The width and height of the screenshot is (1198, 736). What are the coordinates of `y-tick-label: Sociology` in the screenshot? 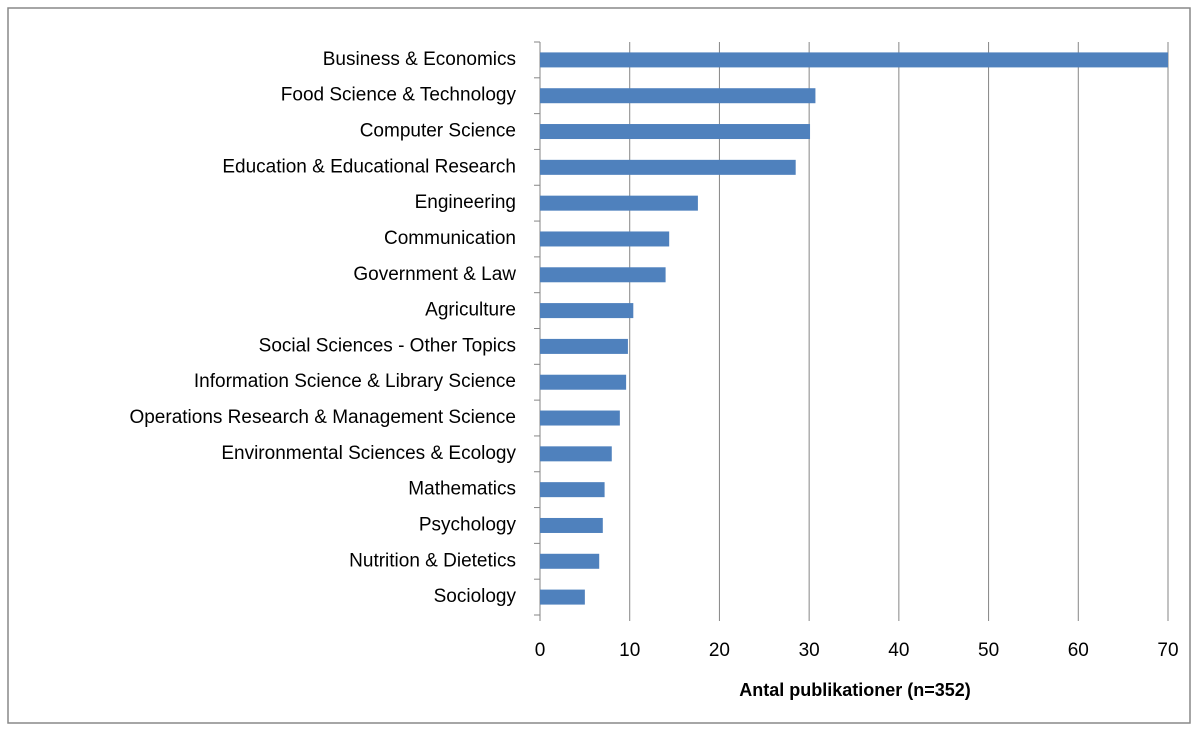 It's located at (475, 596).